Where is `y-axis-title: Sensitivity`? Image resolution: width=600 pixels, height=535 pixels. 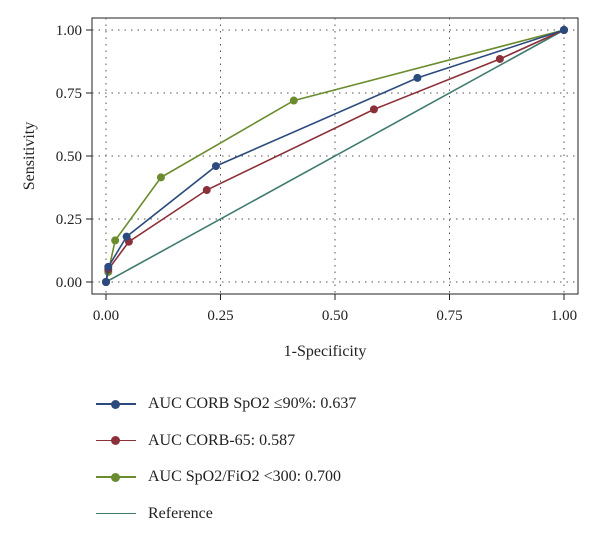 y-axis-title: Sensitivity is located at coordinates (29, 156).